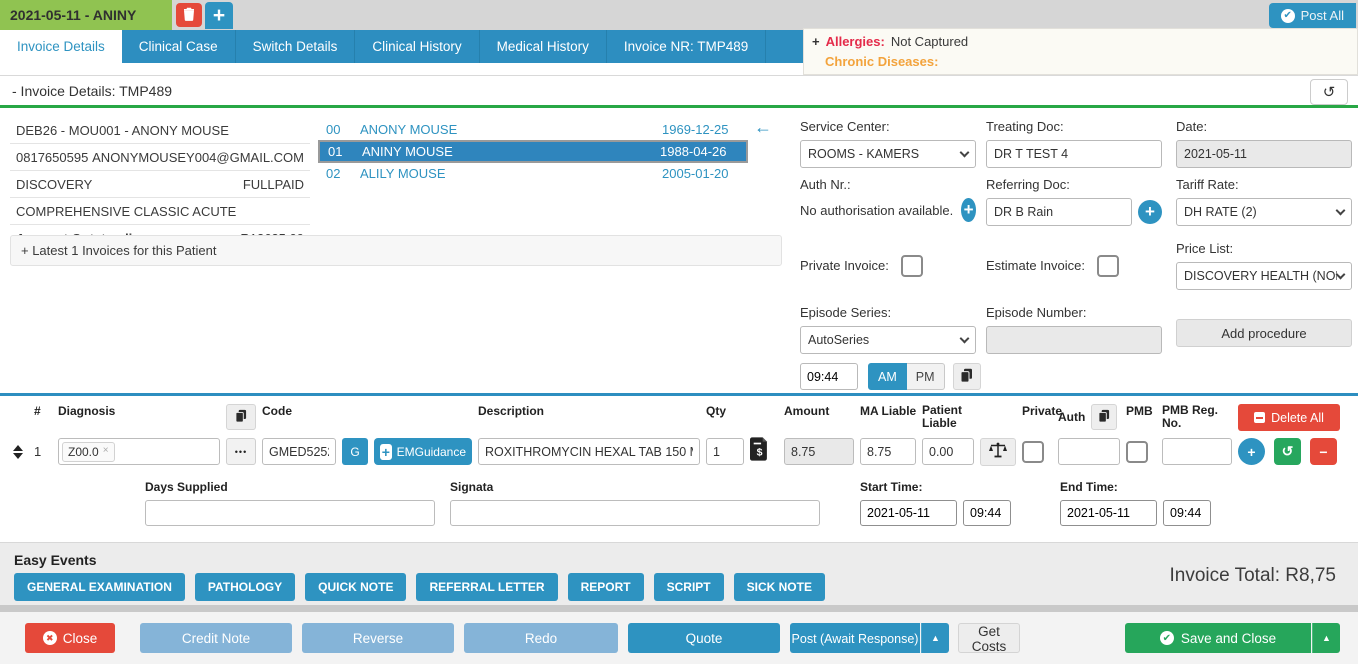  What do you see at coordinates (816, 41) in the screenshot?
I see `alerts-expand-toggle: +` at bounding box center [816, 41].